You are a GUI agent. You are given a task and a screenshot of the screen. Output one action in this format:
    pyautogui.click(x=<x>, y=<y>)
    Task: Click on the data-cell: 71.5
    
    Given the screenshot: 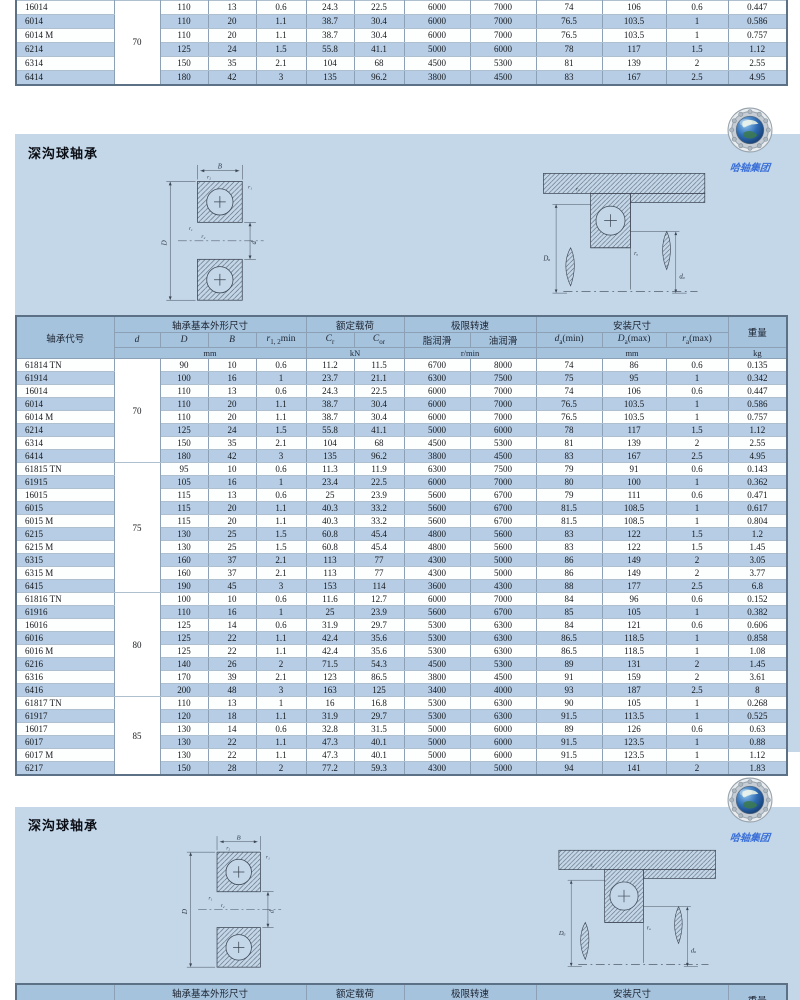 What is the action you would take?
    pyautogui.click(x=330, y=664)
    